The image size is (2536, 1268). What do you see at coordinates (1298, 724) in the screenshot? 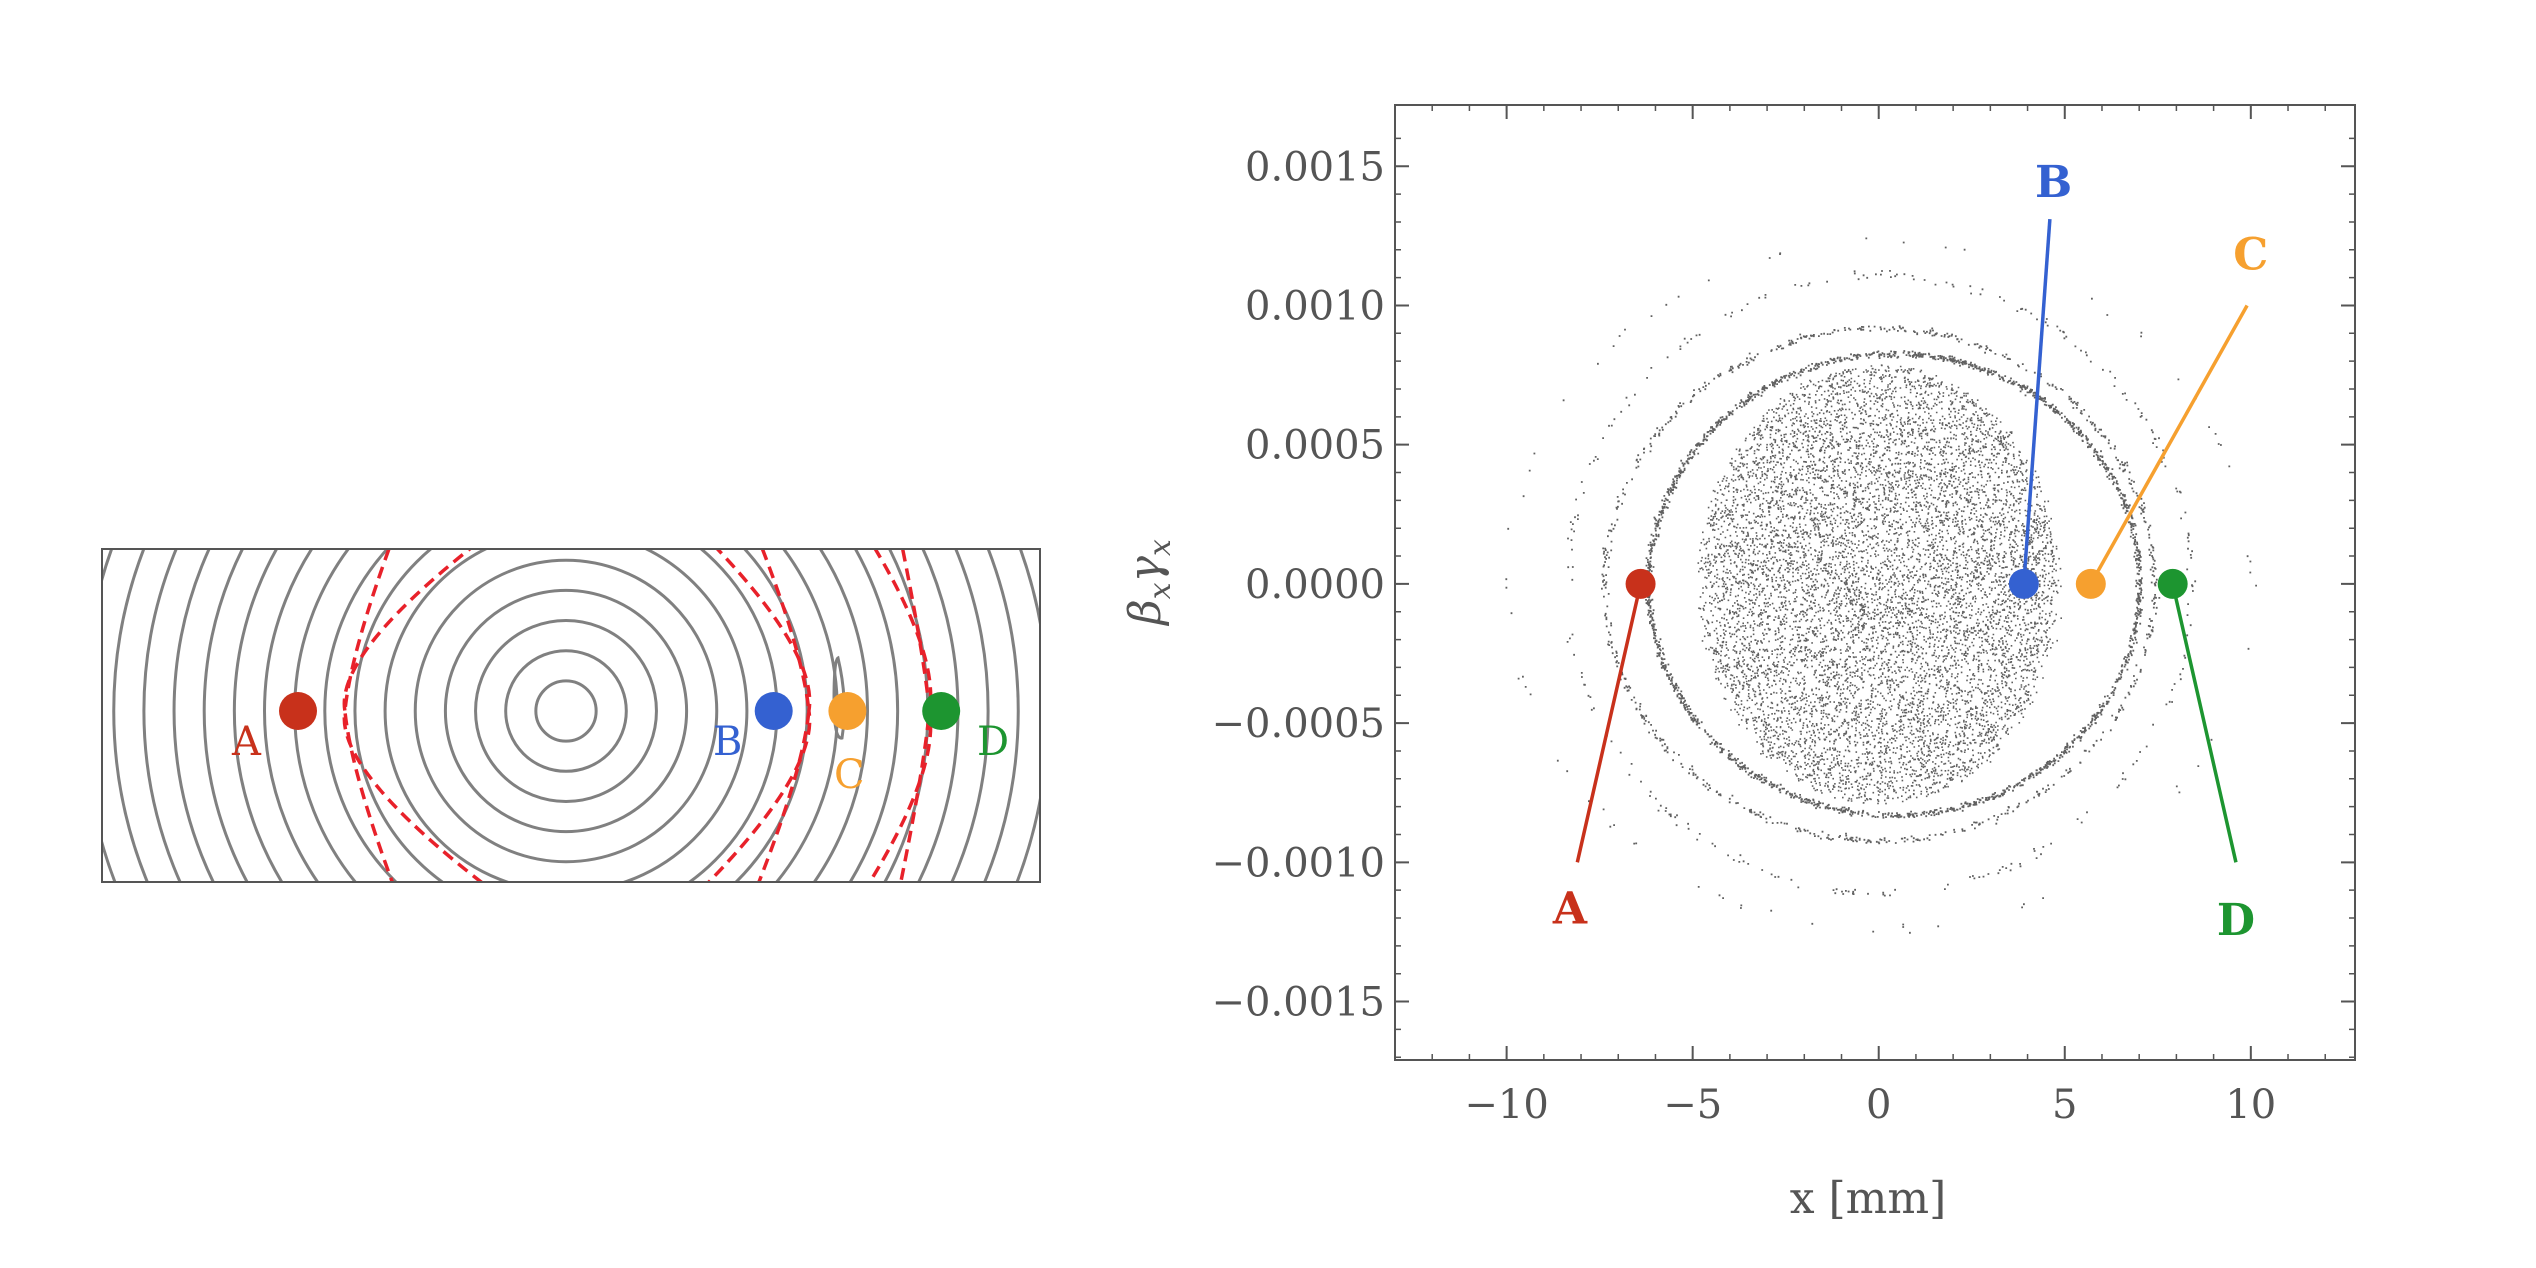
I see `y-tick-label-5: −0.0005` at bounding box center [1298, 724].